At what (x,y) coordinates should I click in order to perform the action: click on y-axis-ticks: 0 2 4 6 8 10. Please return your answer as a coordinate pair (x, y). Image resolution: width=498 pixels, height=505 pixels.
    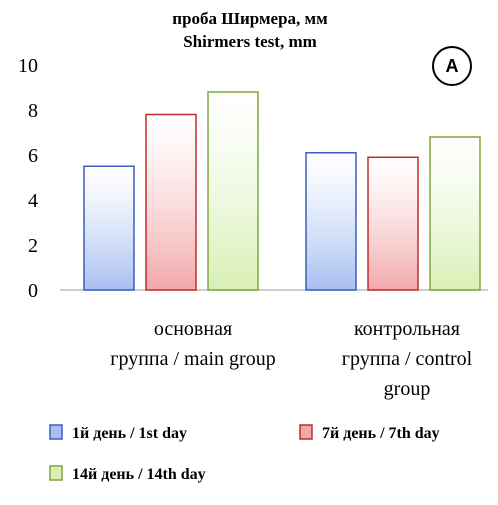
    Looking at the image, I should click on (28, 178).